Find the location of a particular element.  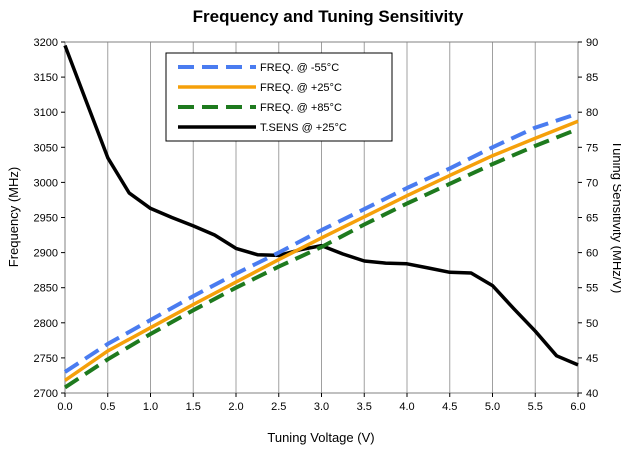

y2-tick-label: 50 is located at coordinates (592, 324).